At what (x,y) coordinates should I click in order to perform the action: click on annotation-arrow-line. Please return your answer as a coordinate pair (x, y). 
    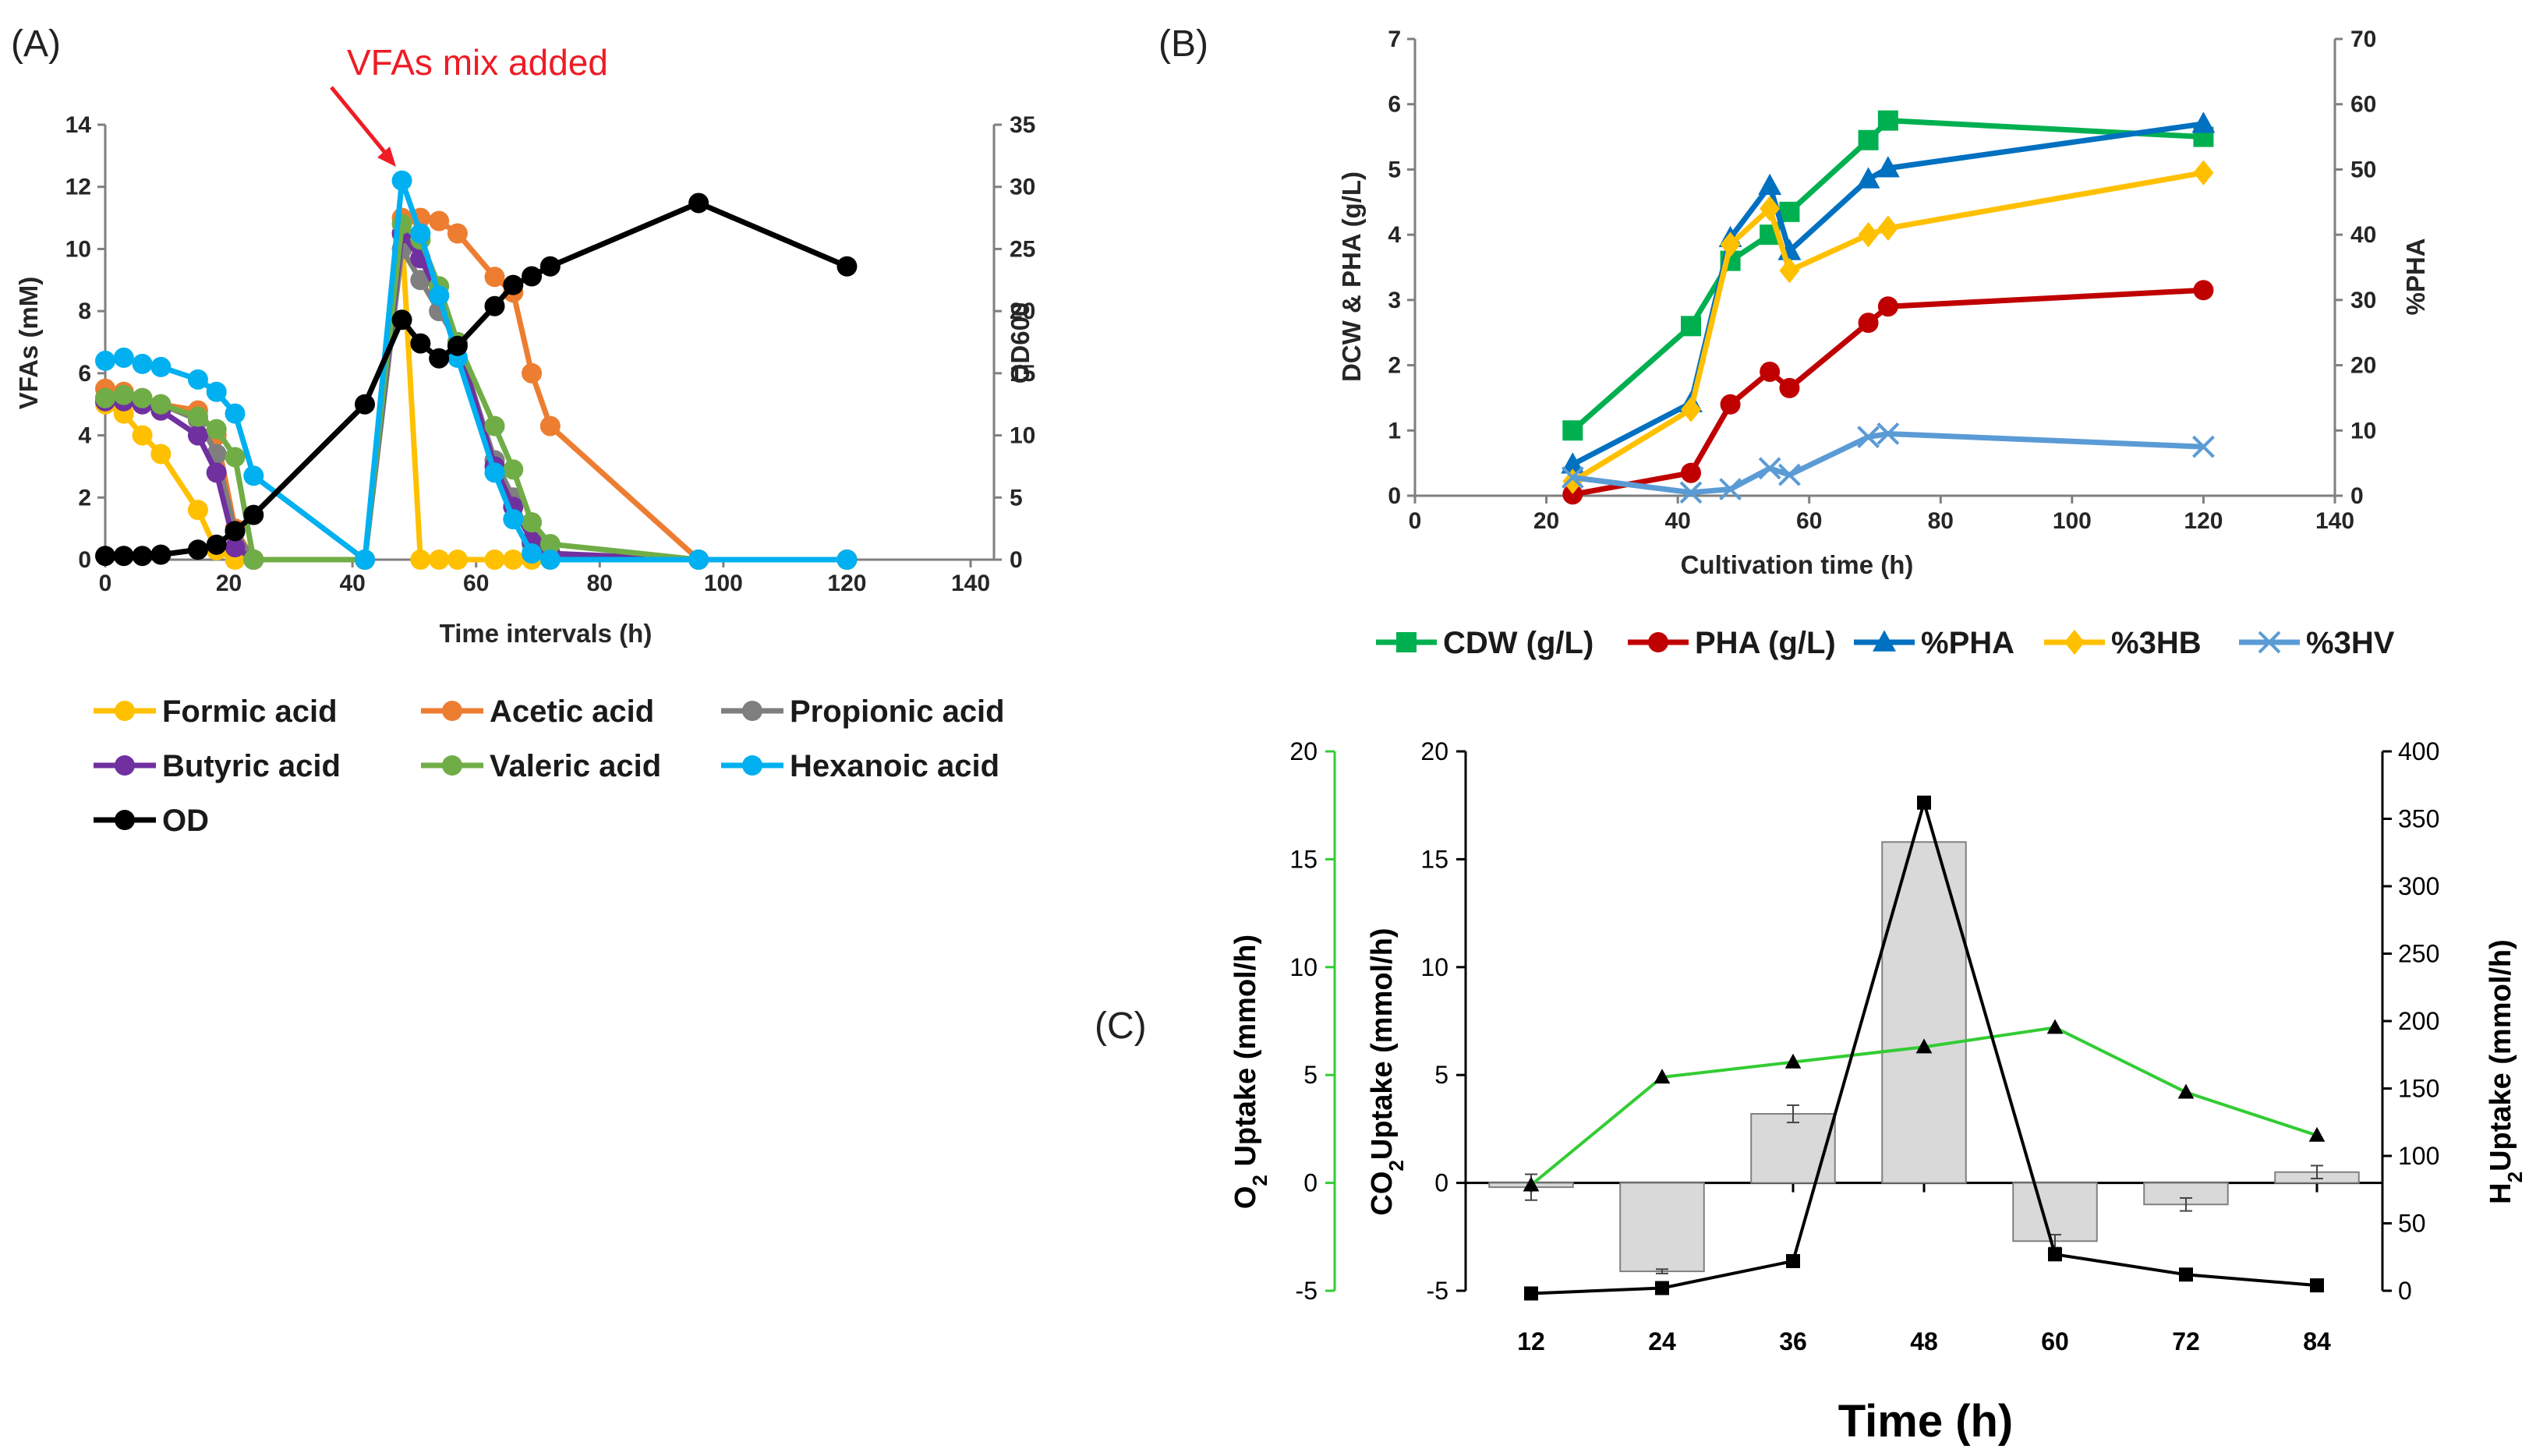
    Looking at the image, I should click on (358, 120).